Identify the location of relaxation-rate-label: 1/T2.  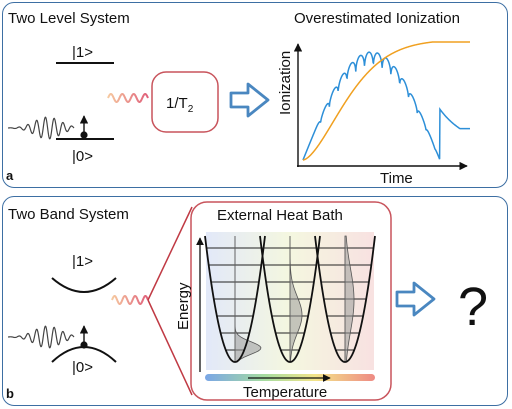
(180, 105).